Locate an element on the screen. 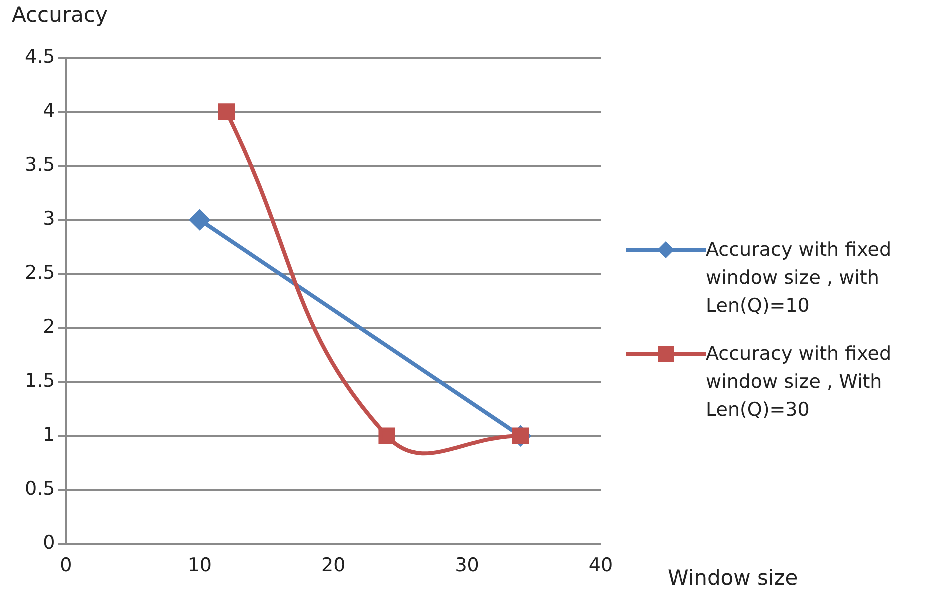  y-axis-title: Accuracy is located at coordinates (60, 15).